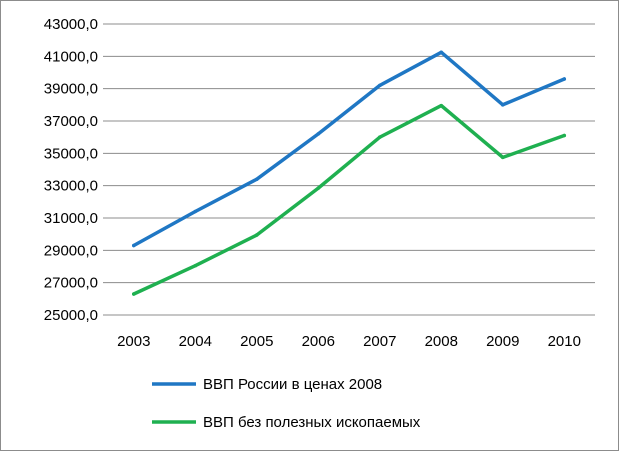  Describe the element at coordinates (502, 341) in the screenshot. I see `x-tick-label: 2009` at that location.